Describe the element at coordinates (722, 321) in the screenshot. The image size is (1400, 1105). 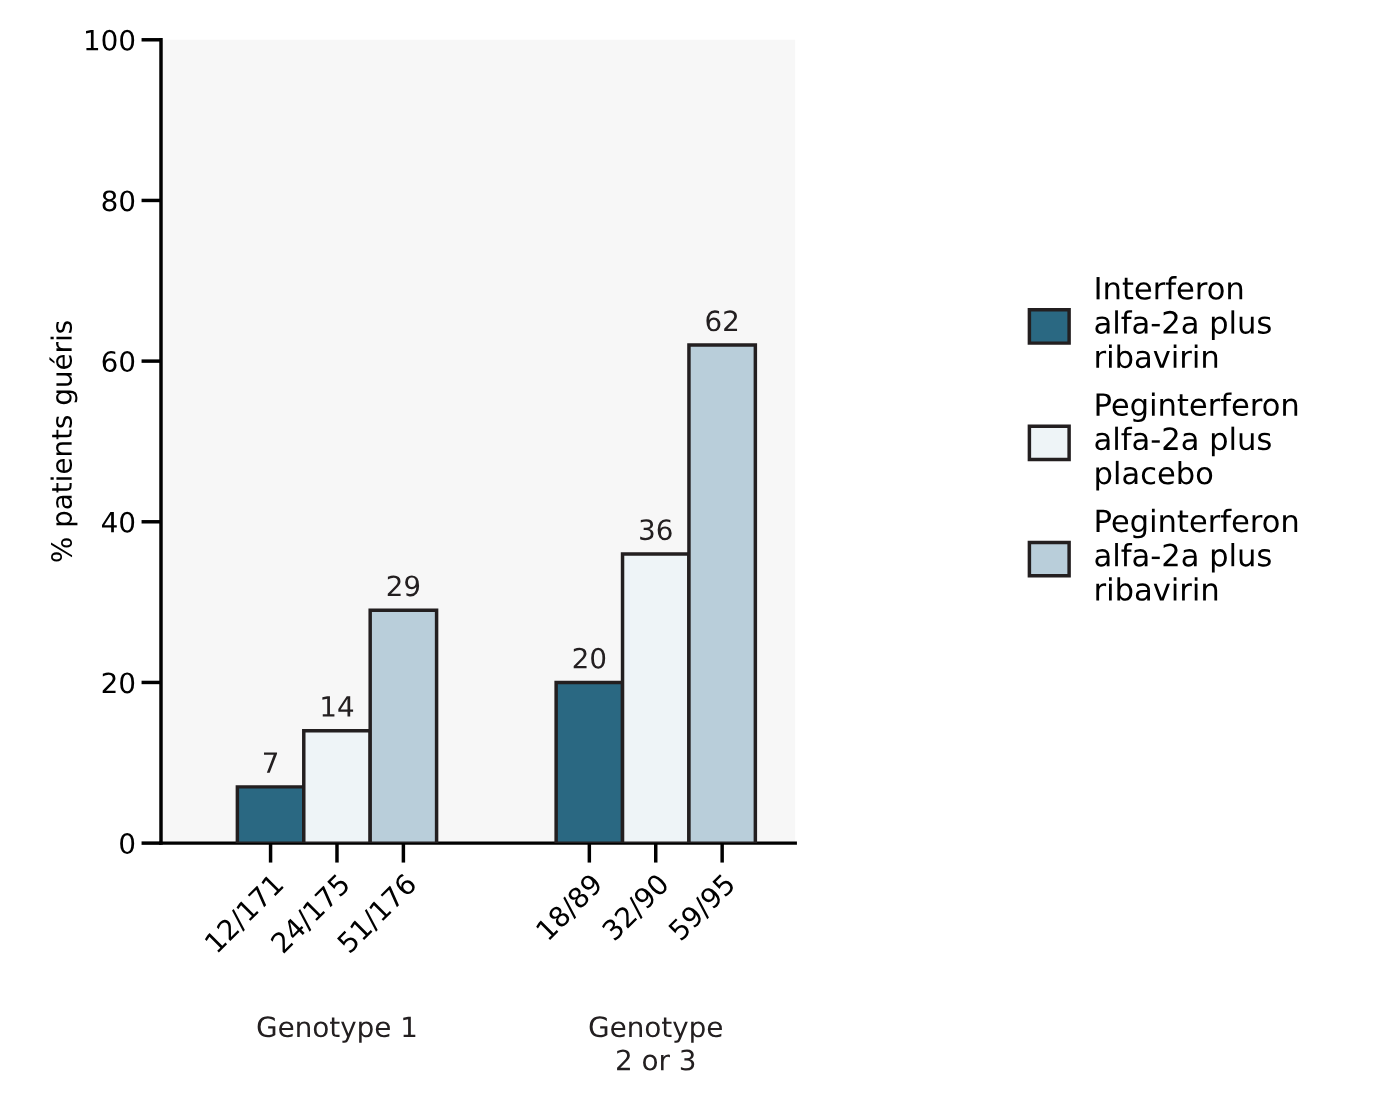
I see `data-label: 62` at that location.